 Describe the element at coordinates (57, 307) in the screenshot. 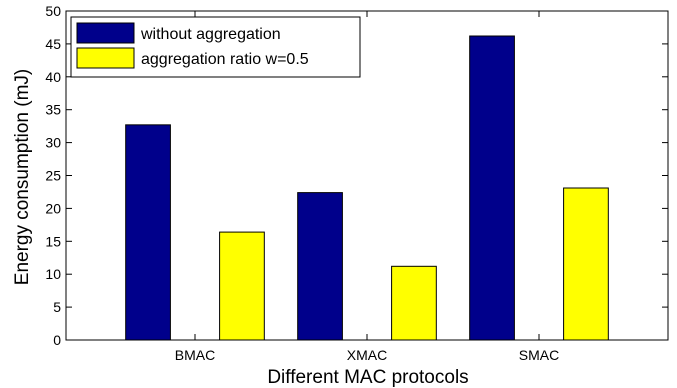

I see `y-tick-label: 5` at that location.